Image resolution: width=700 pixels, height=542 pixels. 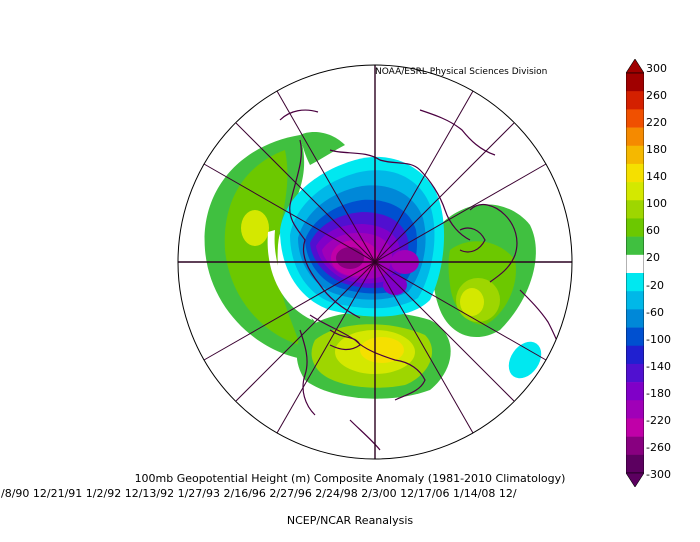 I want to click on colorbar-max-arrow, so click(x=635, y=66).